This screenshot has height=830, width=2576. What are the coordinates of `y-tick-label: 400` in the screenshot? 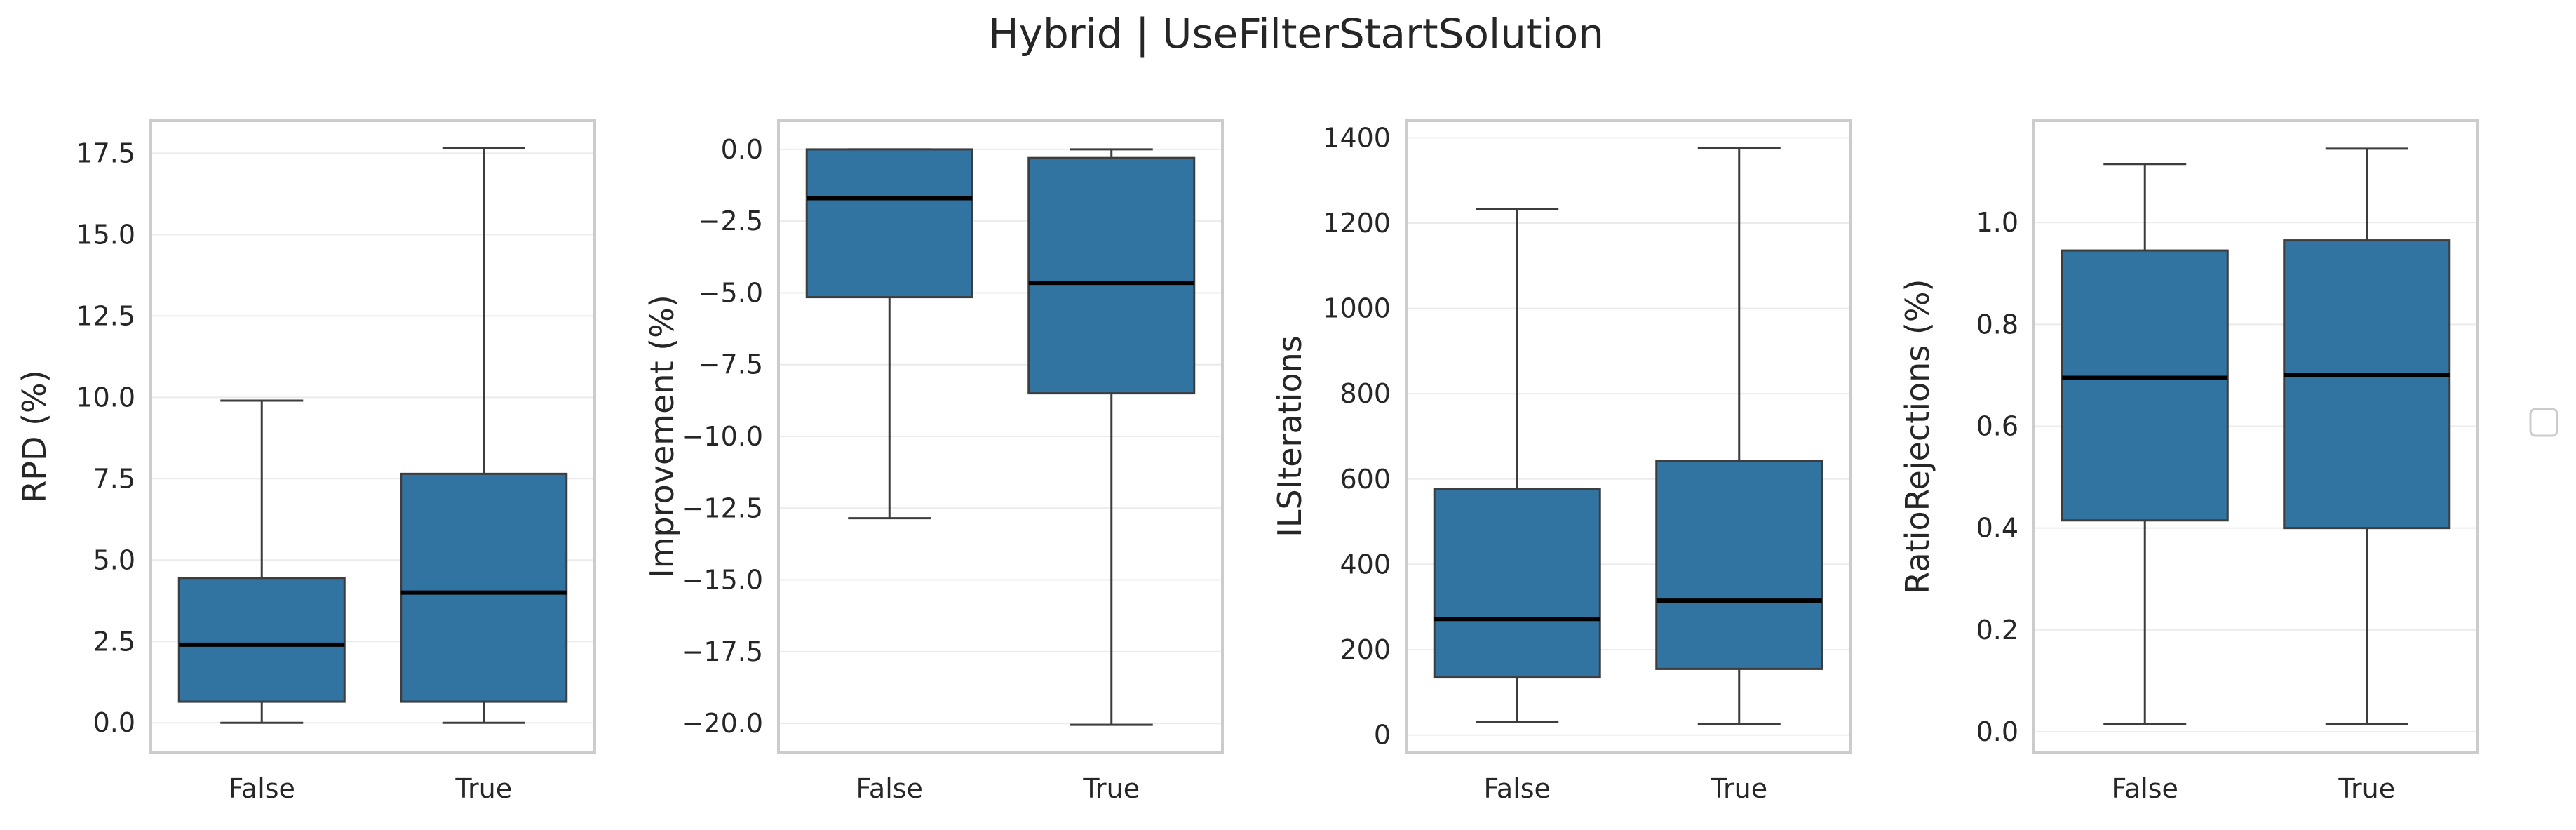 It's located at (1365, 564).